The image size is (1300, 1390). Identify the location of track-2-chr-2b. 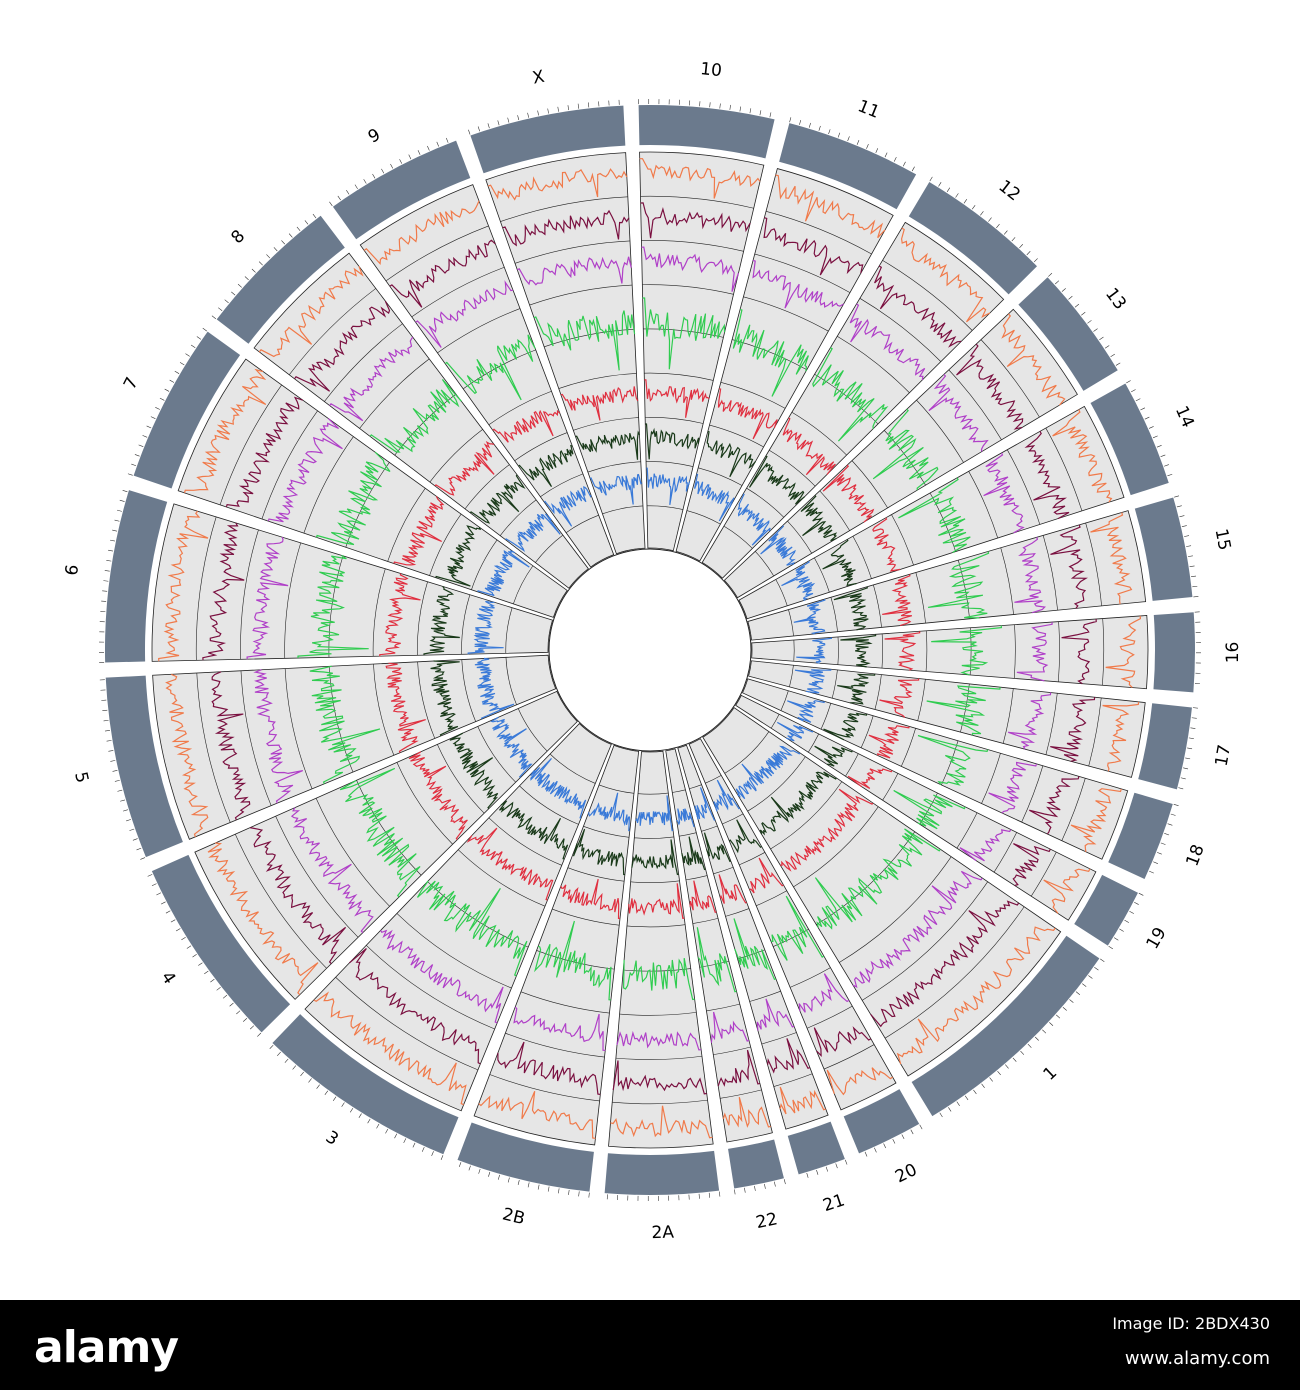
(549, 1068).